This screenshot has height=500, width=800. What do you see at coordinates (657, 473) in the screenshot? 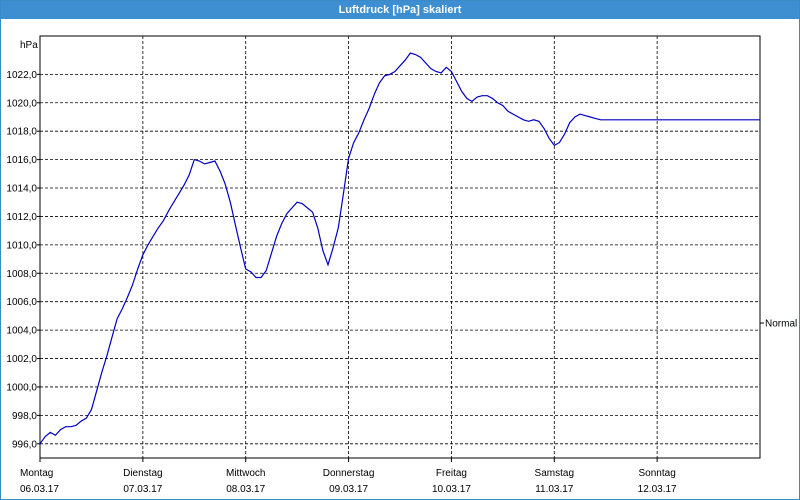
I see `x-tick-day: Sonntag` at bounding box center [657, 473].